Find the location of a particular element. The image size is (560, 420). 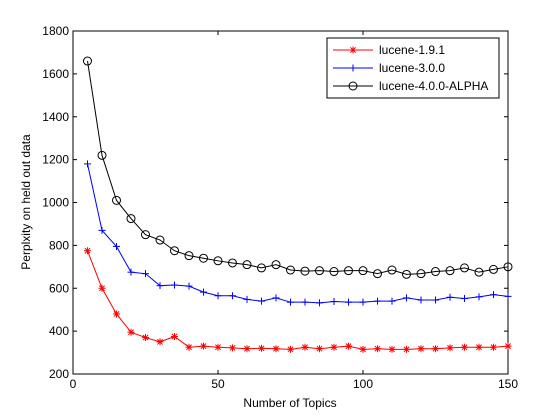

legend-item-lucene-1-9-1: lucene-1.9.1 is located at coordinates (389, 50).